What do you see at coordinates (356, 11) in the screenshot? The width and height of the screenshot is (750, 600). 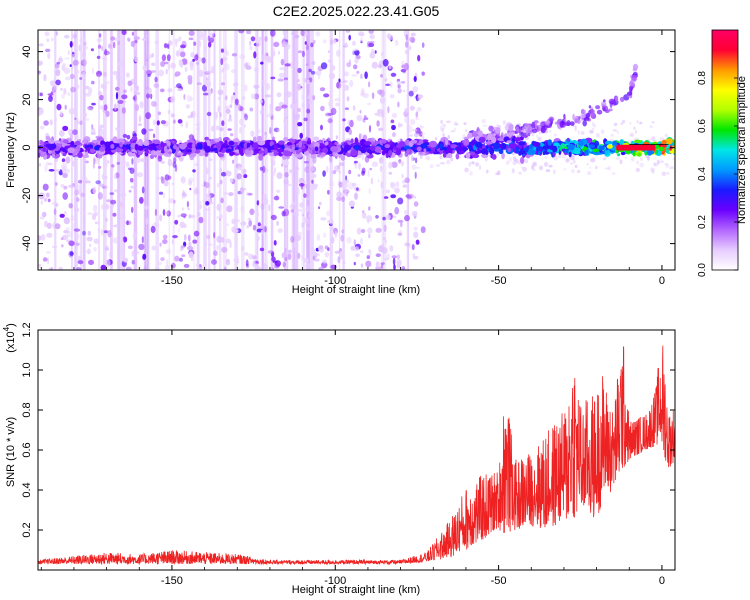 I see `figure-title: C2E2.2025.022.23.41.G05` at bounding box center [356, 11].